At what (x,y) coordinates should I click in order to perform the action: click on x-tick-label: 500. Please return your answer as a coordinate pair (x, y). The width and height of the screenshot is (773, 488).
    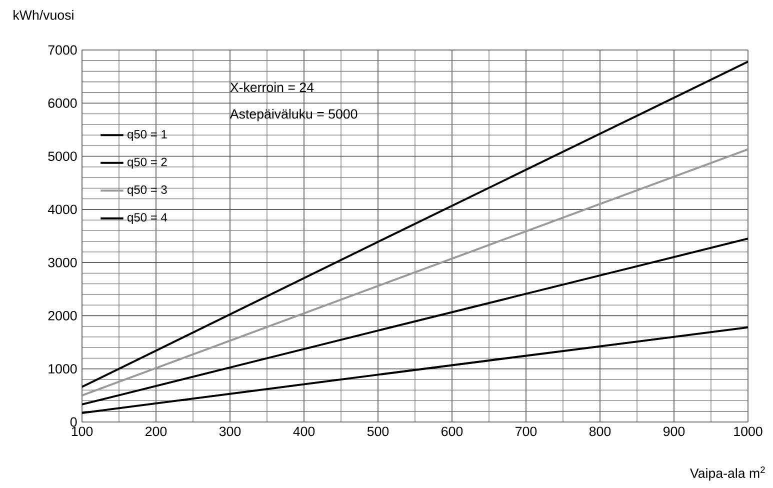
    Looking at the image, I should click on (378, 431).